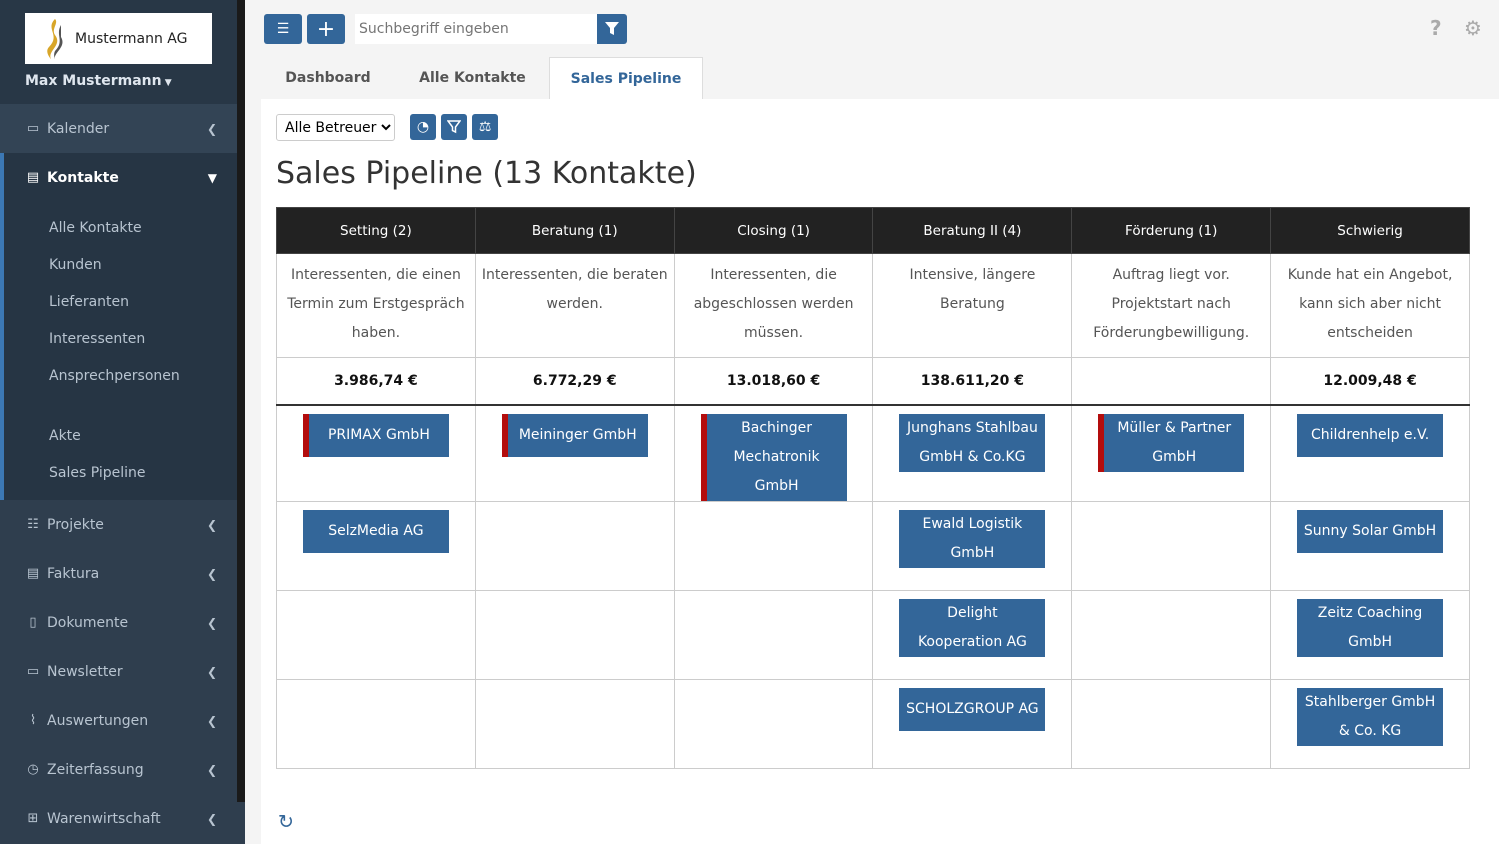 This screenshot has width=1499, height=844. What do you see at coordinates (83, 177) in the screenshot?
I see `sidebar-item-label: Kontakte` at bounding box center [83, 177].